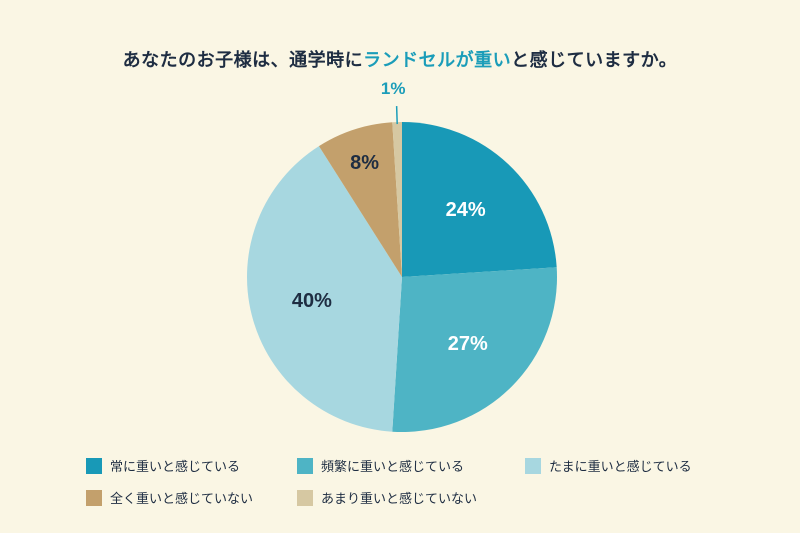  What do you see at coordinates (620, 466) in the screenshot?
I see `legend-label: たまに重いと感じている` at bounding box center [620, 466].